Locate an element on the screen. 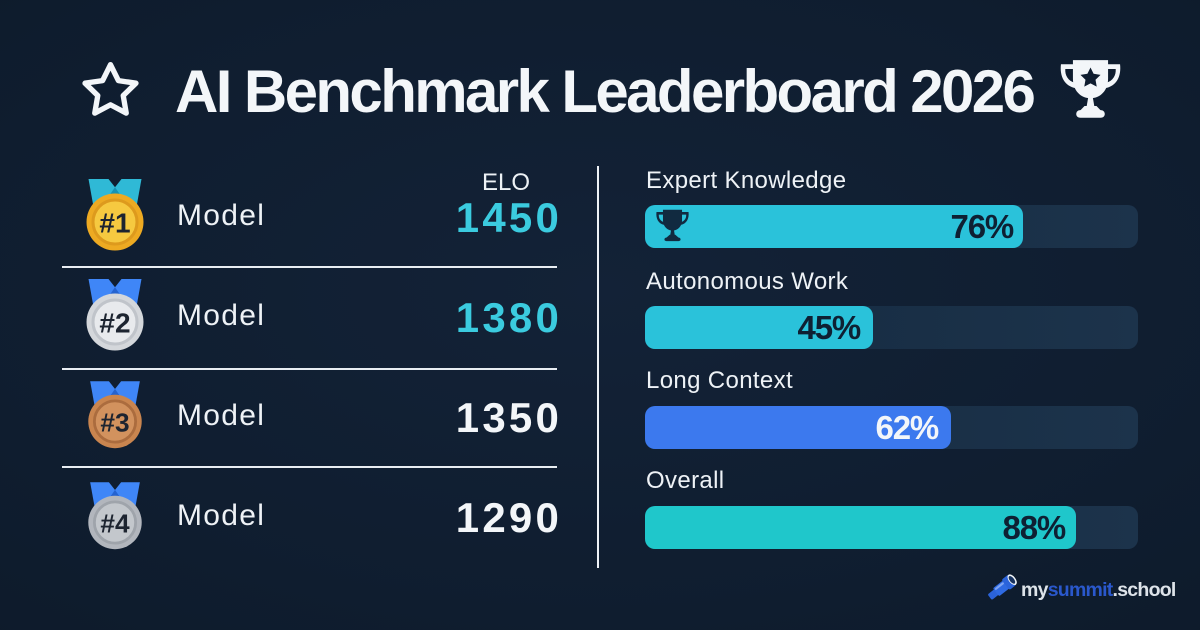  svg-text: #1 is located at coordinates (114, 223).